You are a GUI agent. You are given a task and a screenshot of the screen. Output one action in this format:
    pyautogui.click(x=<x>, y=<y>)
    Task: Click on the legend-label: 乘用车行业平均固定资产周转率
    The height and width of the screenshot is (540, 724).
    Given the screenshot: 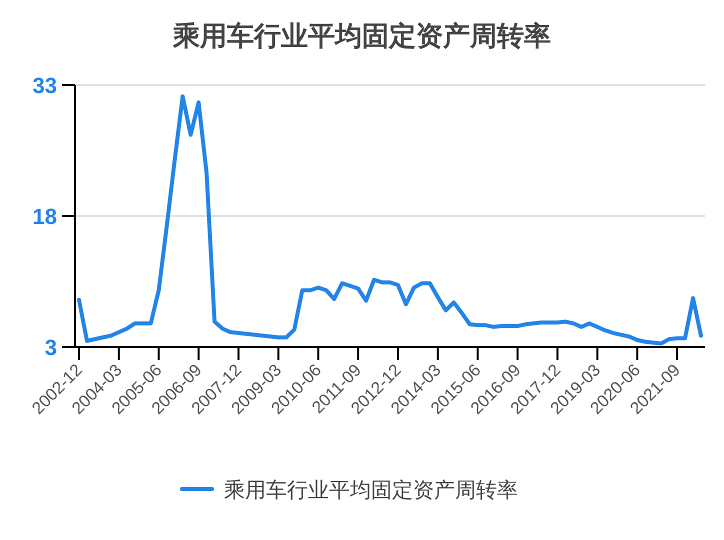 What is the action you would take?
    pyautogui.click(x=371, y=490)
    